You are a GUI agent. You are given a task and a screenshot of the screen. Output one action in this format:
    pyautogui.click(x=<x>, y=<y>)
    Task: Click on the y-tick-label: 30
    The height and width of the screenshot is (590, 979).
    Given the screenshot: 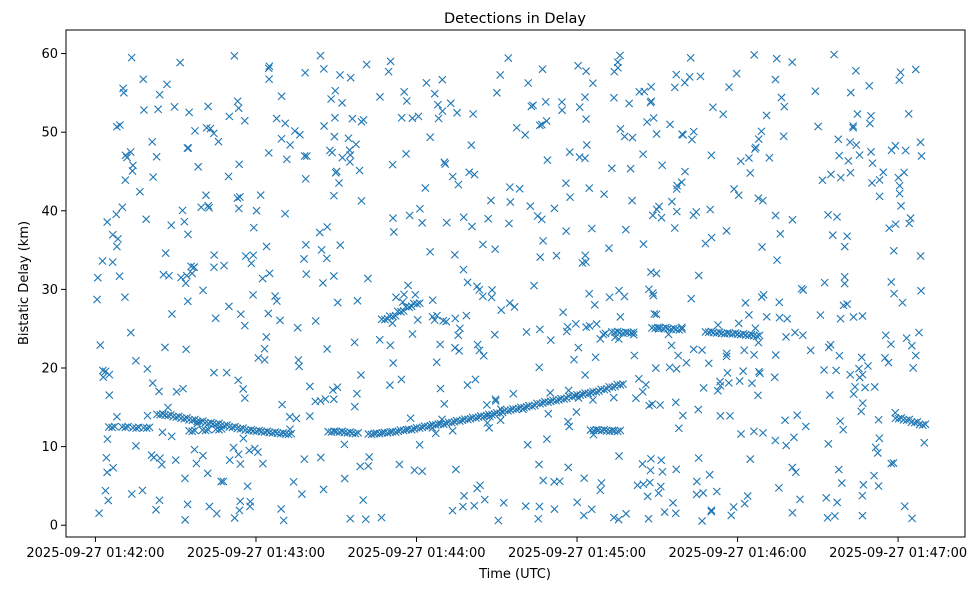 What is the action you would take?
    pyautogui.click(x=49, y=290)
    